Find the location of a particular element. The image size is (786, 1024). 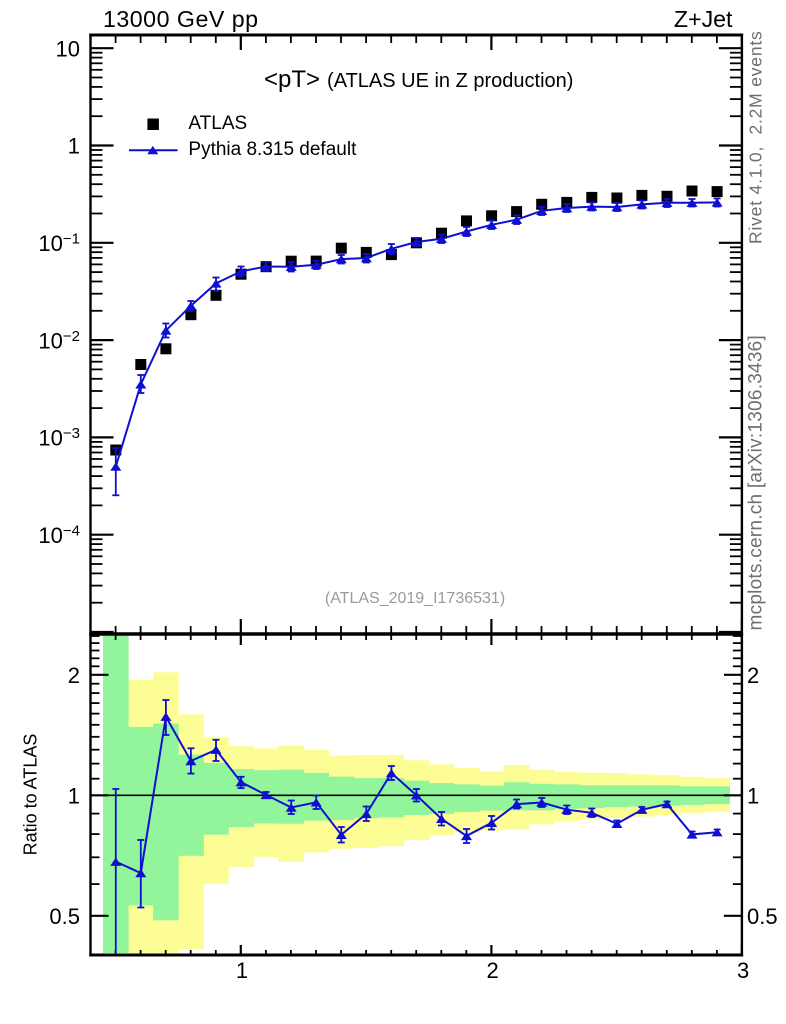

svg-text: Rivet 4.1.0, 2.2M events is located at coordinates (756, 137).